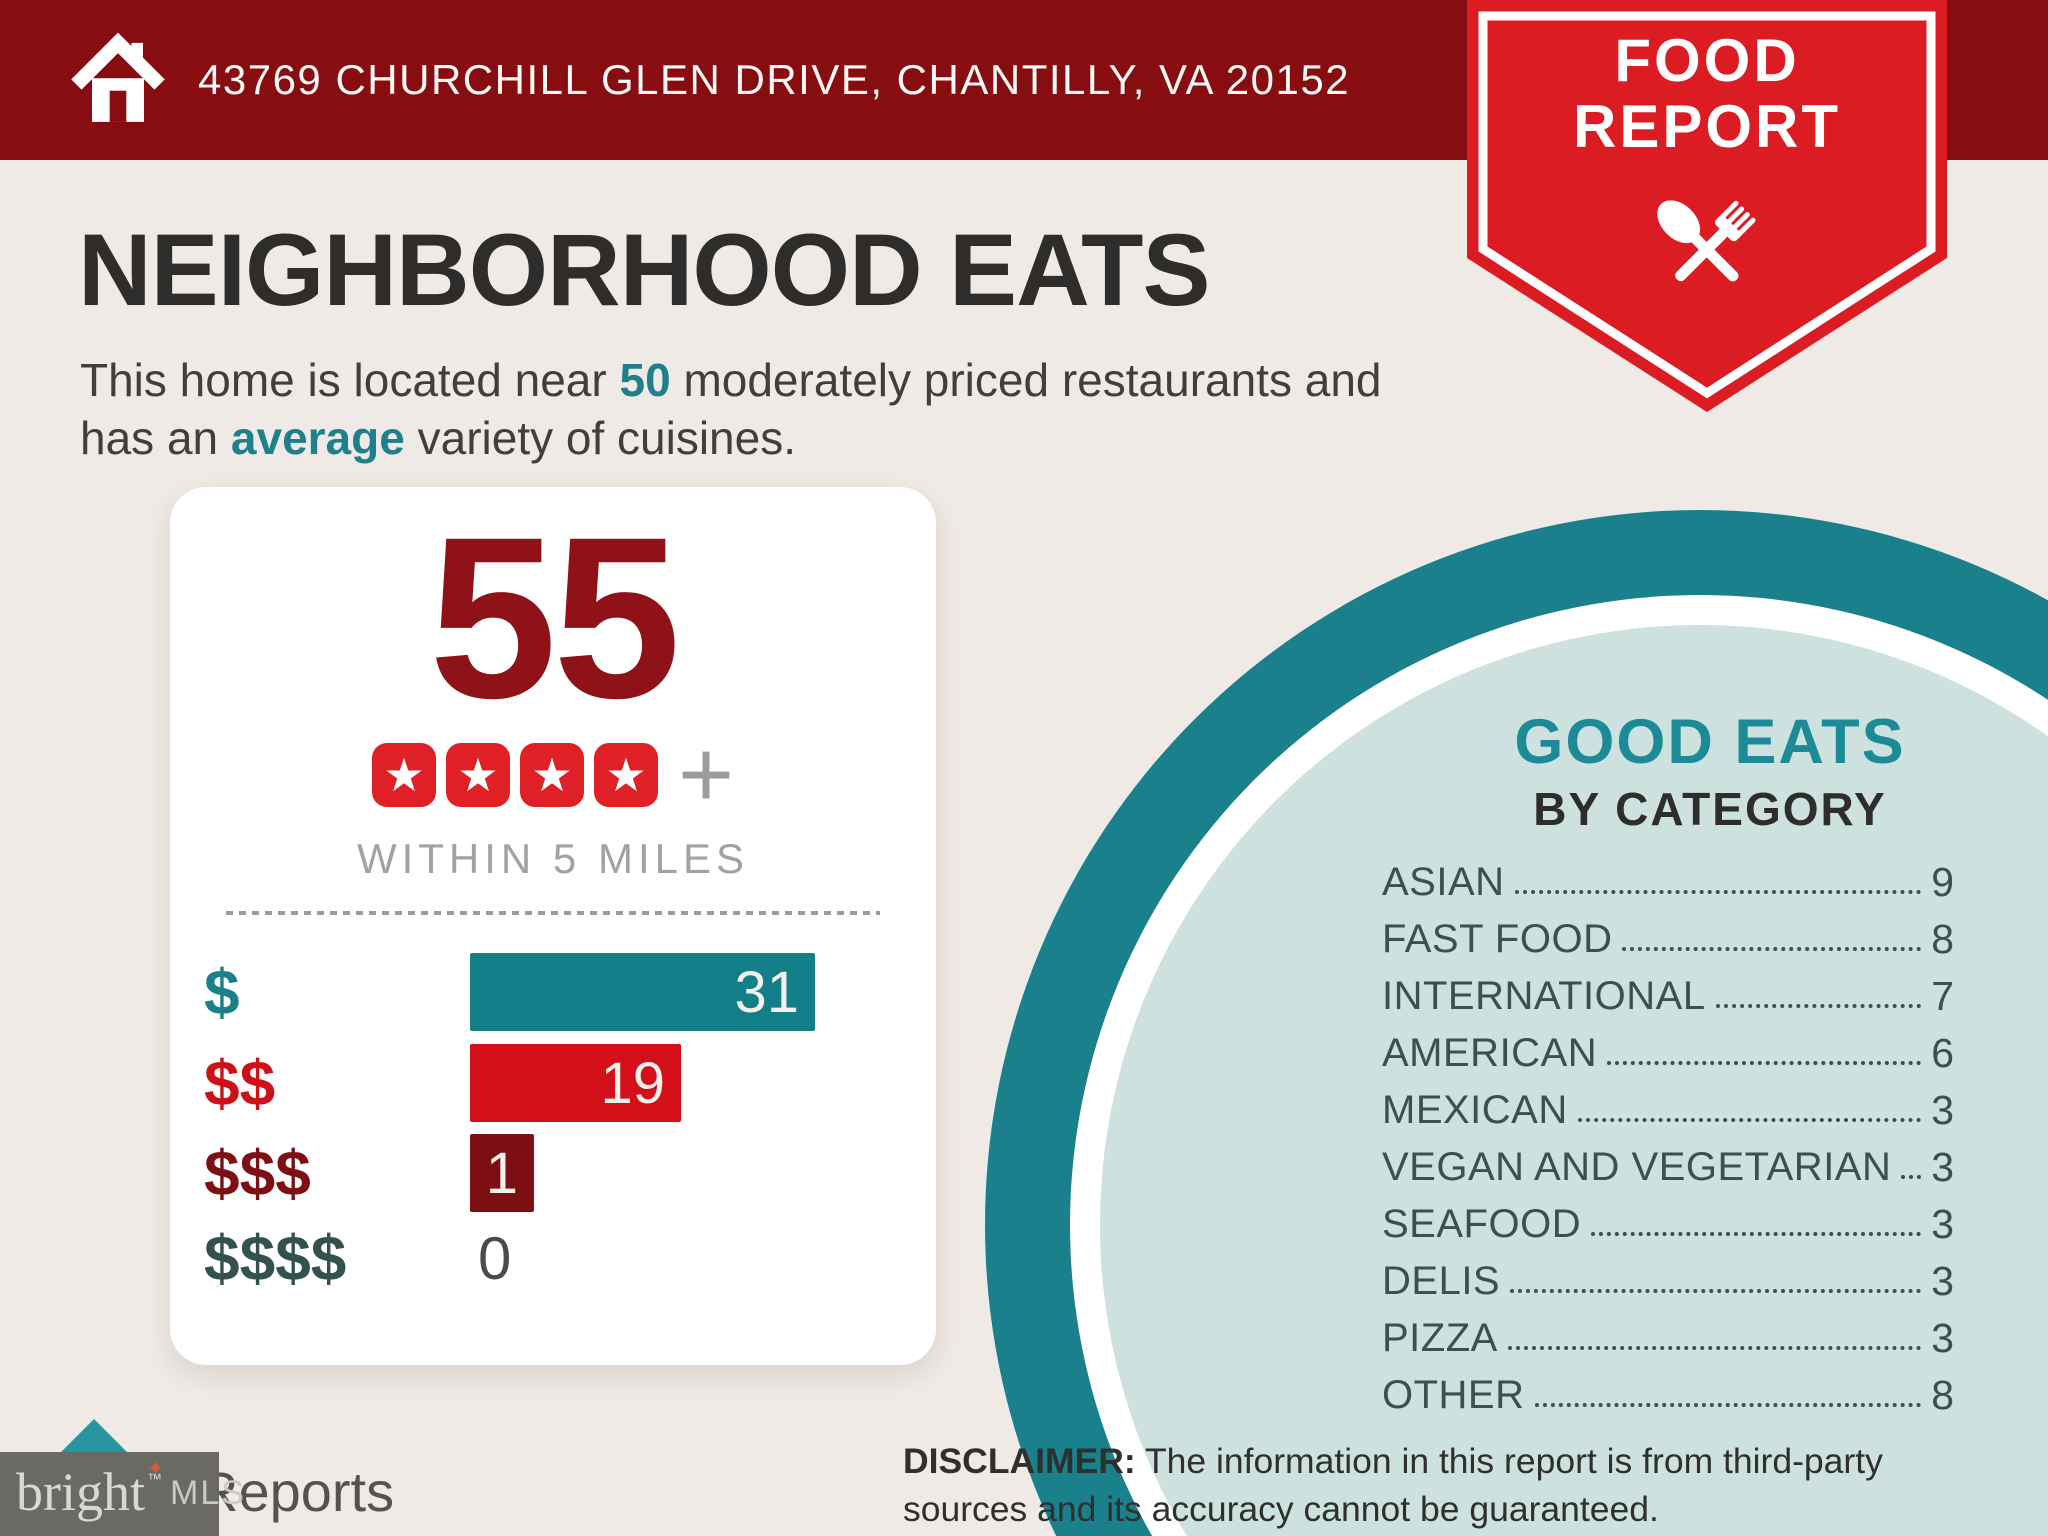 The height and width of the screenshot is (1536, 2048). Describe the element at coordinates (350, 380) in the screenshot. I see `subtitle-text: This home is located near` at that location.